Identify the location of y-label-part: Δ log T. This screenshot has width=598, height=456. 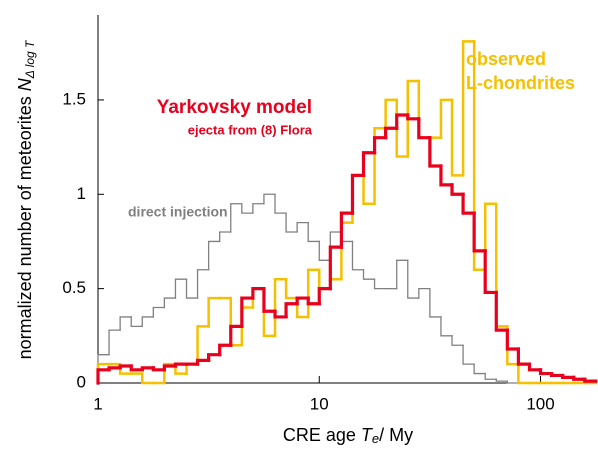
(30, 59).